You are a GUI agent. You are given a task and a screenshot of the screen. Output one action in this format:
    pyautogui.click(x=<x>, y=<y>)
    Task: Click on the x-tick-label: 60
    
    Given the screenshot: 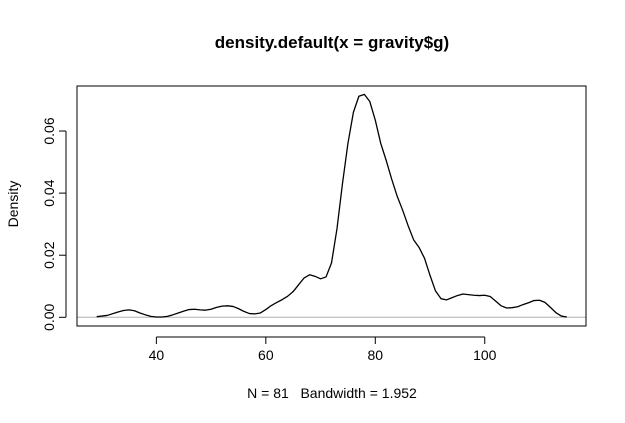 What is the action you would take?
    pyautogui.click(x=266, y=355)
    